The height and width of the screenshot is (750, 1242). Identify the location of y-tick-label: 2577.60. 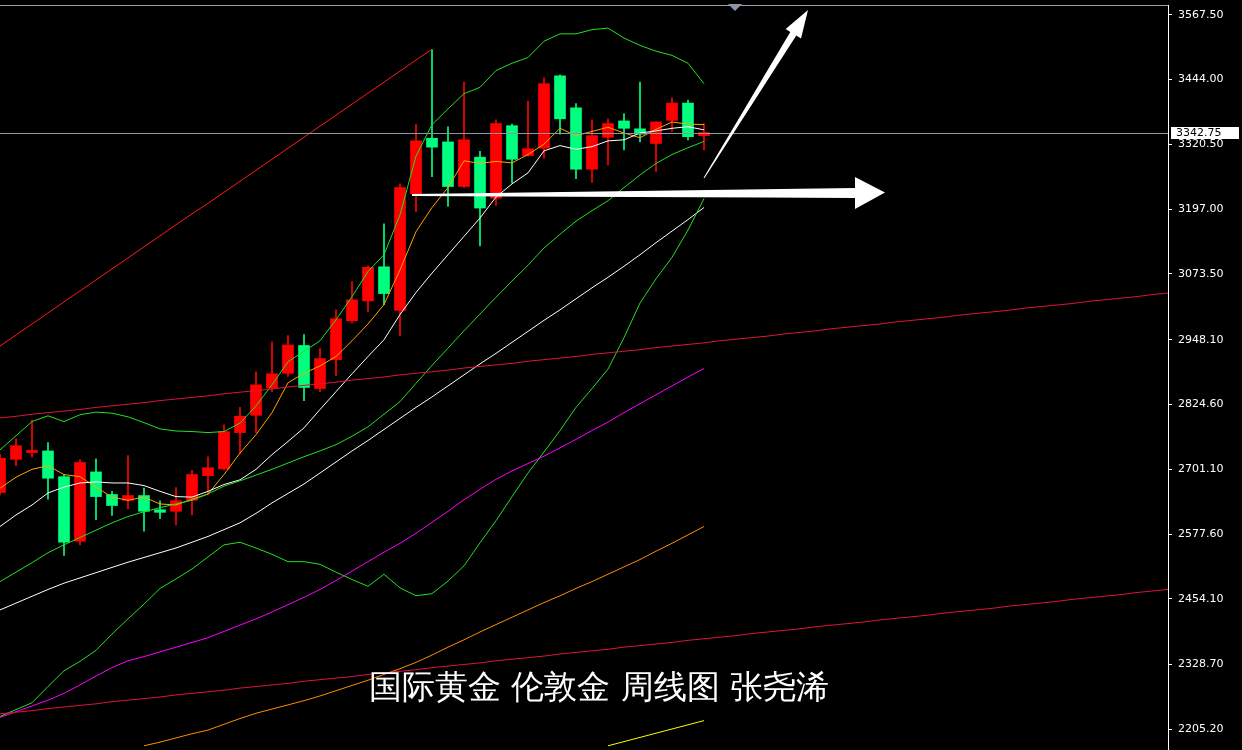
(1201, 533).